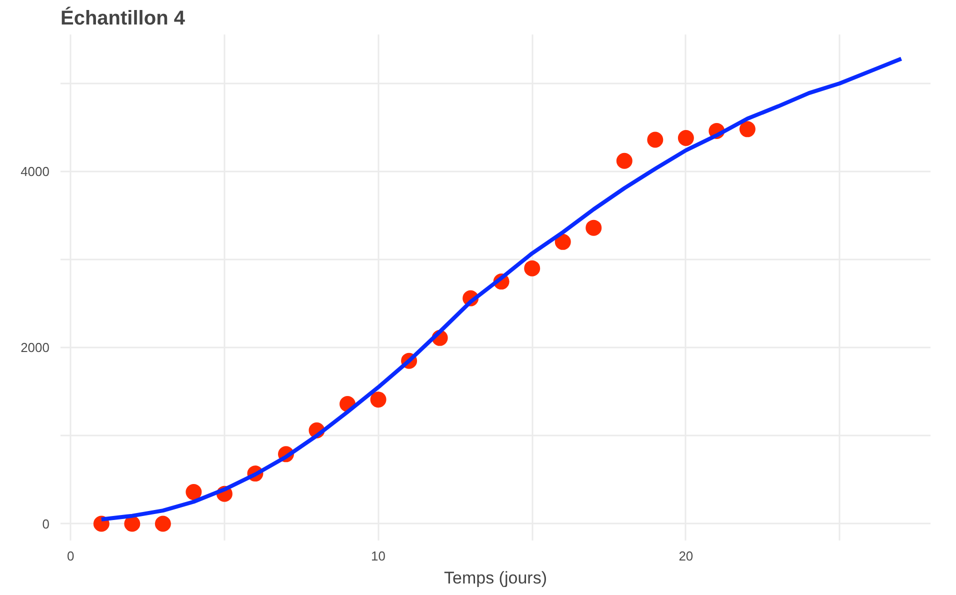 The width and height of the screenshot is (956, 595). What do you see at coordinates (123, 18) in the screenshot?
I see `chart-title: Échantillon 4` at bounding box center [123, 18].